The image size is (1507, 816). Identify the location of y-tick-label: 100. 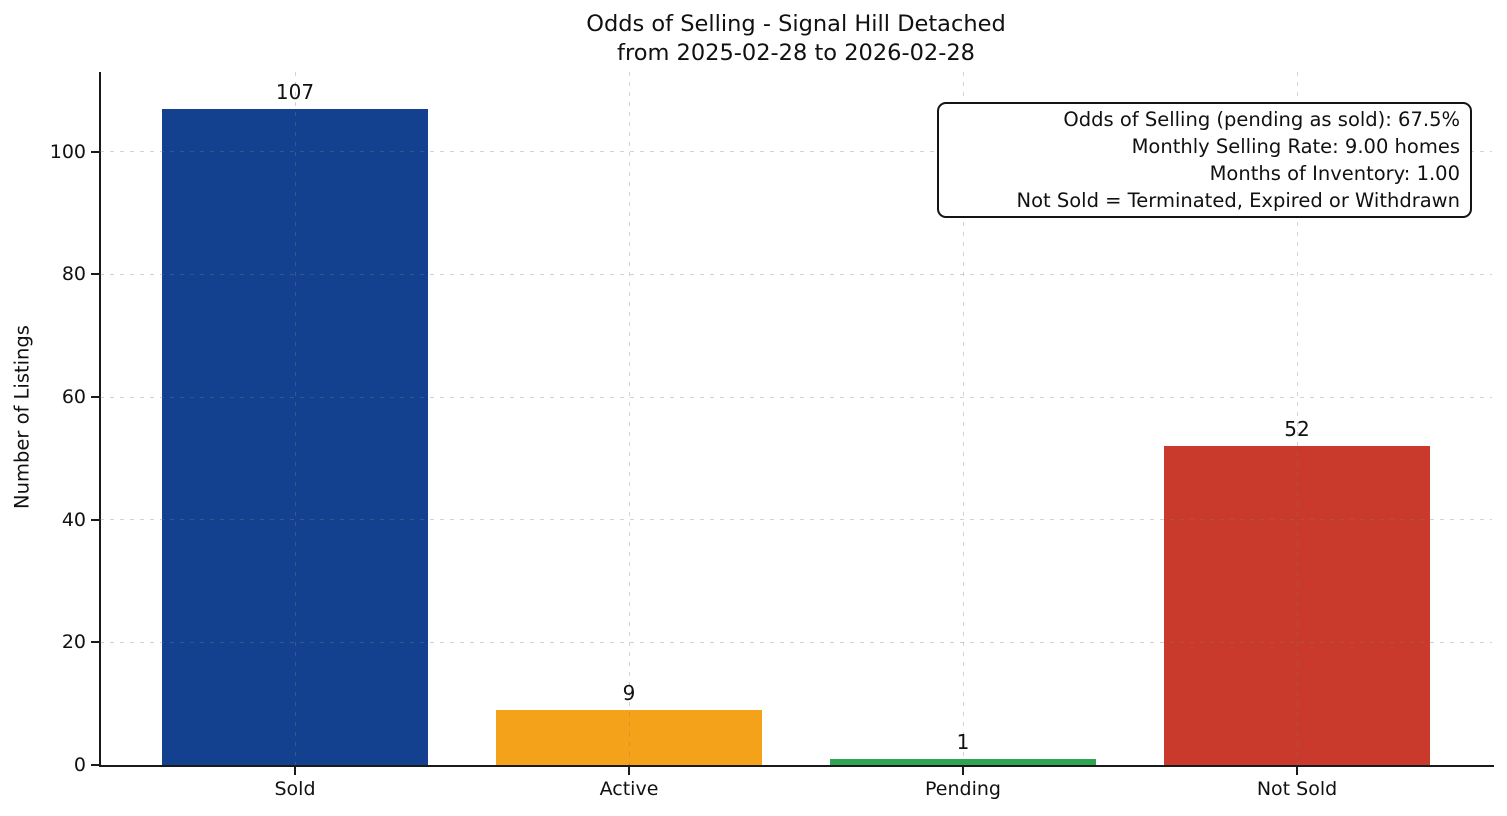
(67, 151).